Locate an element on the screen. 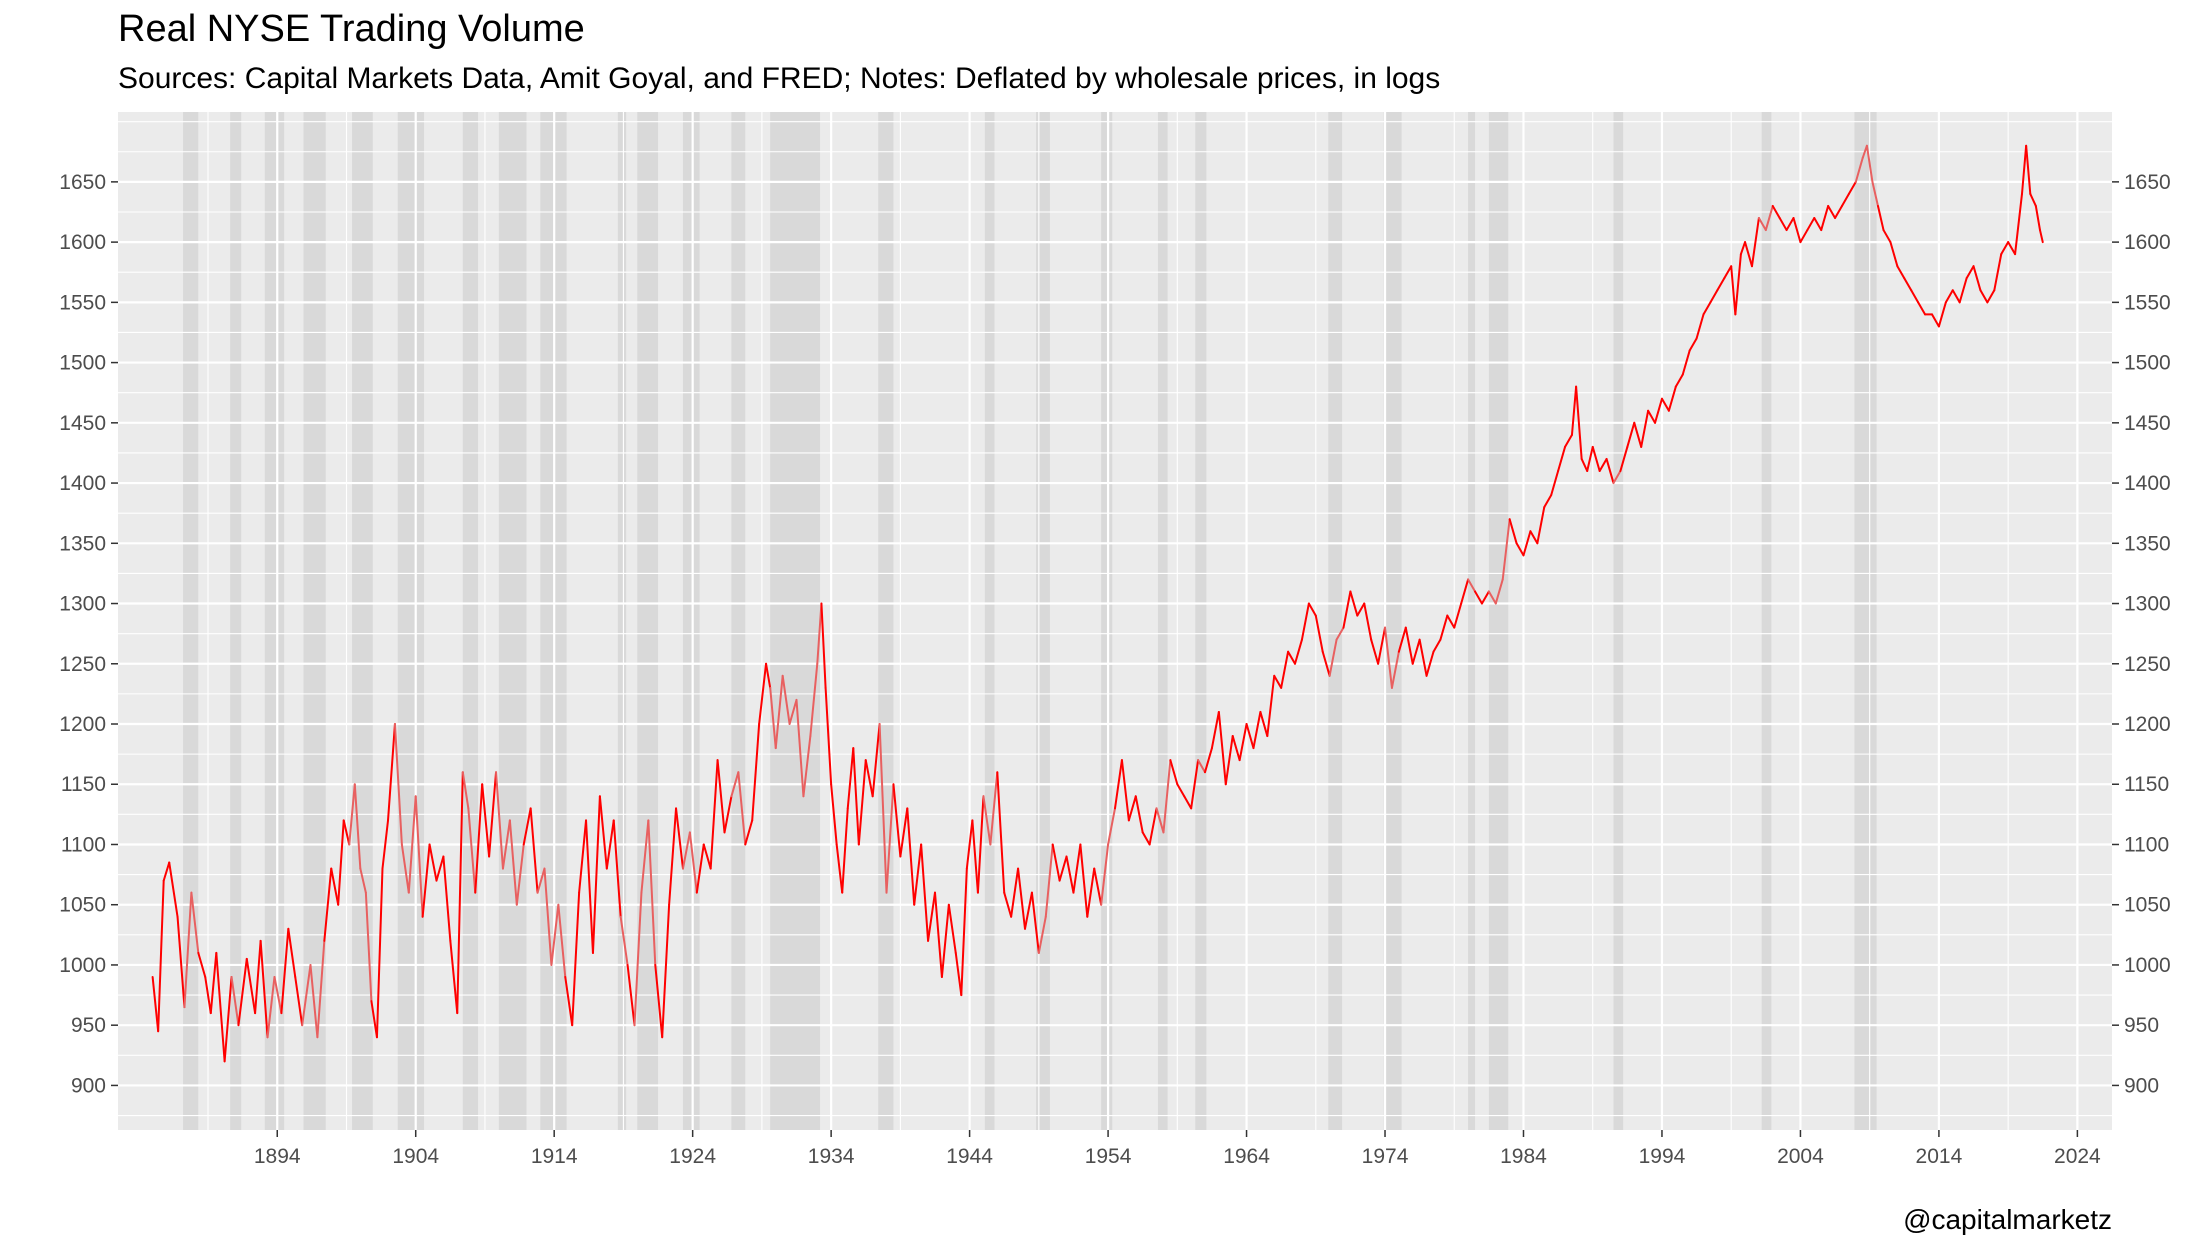 This screenshot has height=1248, width=2208. y-tick-label-left: 1150 is located at coordinates (83, 784).